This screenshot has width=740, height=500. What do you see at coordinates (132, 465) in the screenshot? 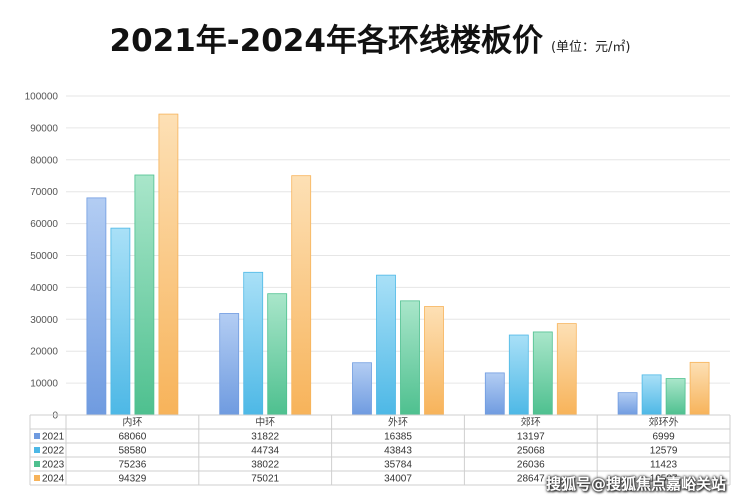
I see `data-label: 75236` at bounding box center [132, 465].